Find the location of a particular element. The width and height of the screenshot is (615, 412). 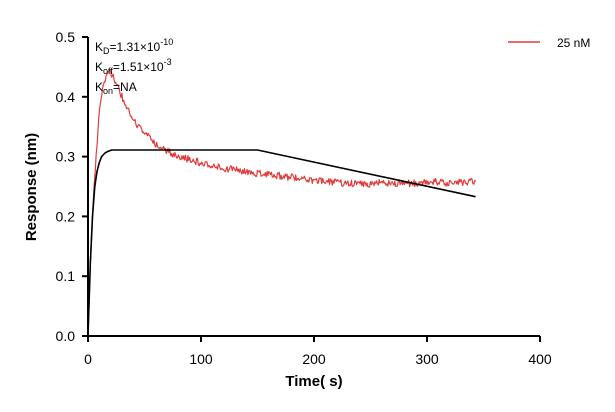

y-axis-label: Response (nm) is located at coordinates (31, 187).